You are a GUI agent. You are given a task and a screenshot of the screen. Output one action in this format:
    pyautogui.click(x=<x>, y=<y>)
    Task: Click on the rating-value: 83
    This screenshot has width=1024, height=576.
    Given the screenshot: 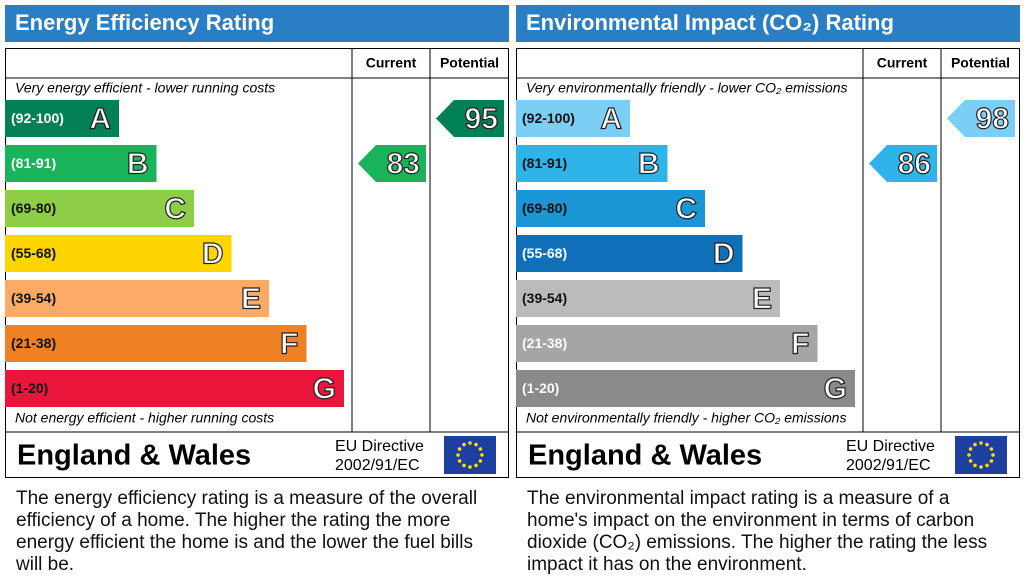 What is the action you would take?
    pyautogui.click(x=403, y=163)
    